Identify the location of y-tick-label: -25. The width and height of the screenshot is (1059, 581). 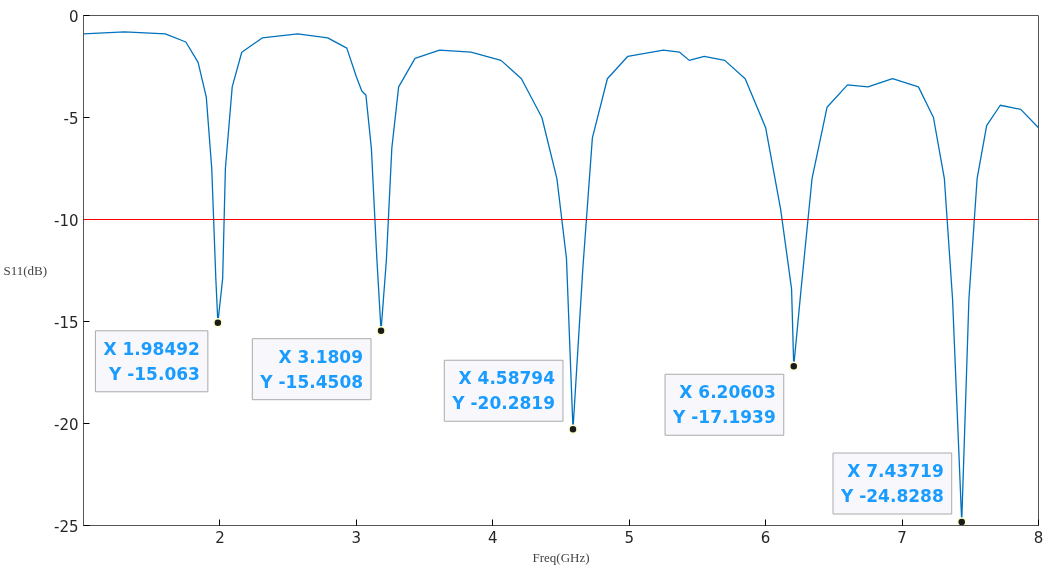
(66, 526).